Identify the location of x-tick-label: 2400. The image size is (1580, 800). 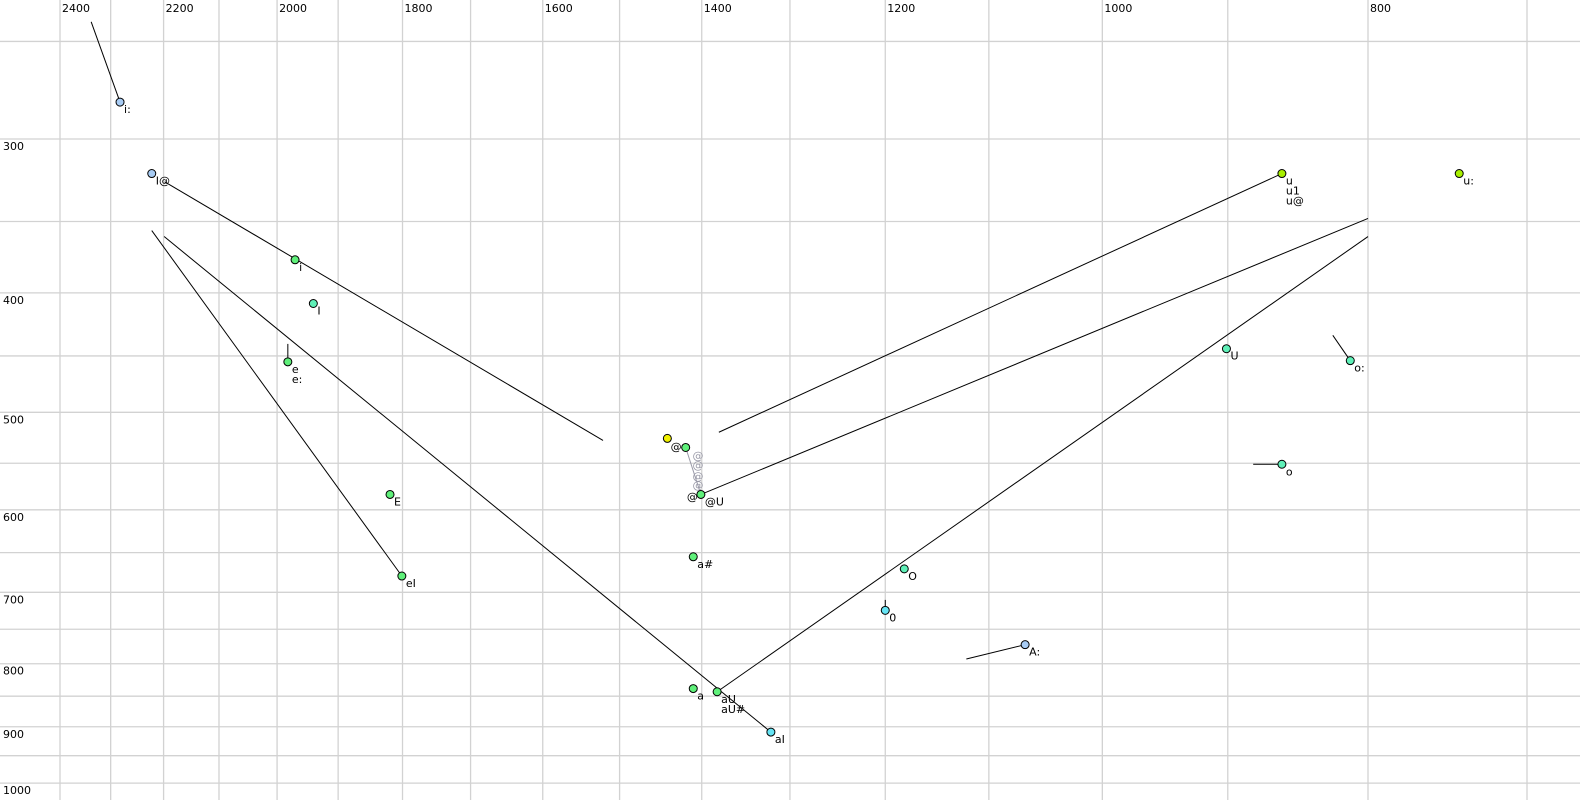
(76, 8).